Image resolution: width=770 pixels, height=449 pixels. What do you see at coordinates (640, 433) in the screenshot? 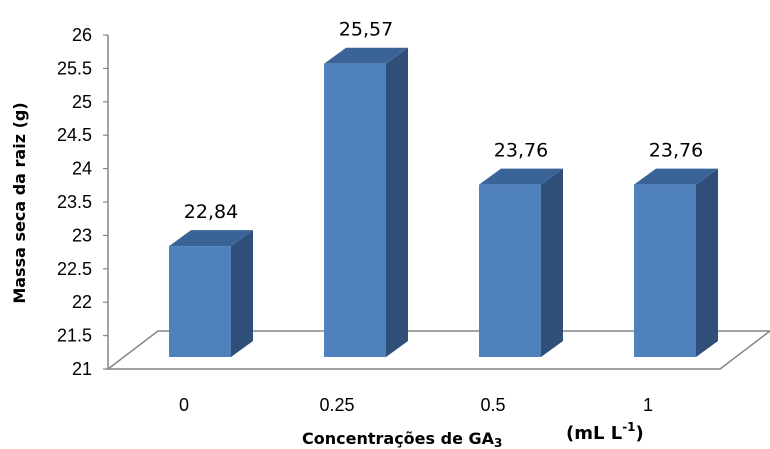
I see `x-axis-unit-suffix: )` at bounding box center [640, 433].